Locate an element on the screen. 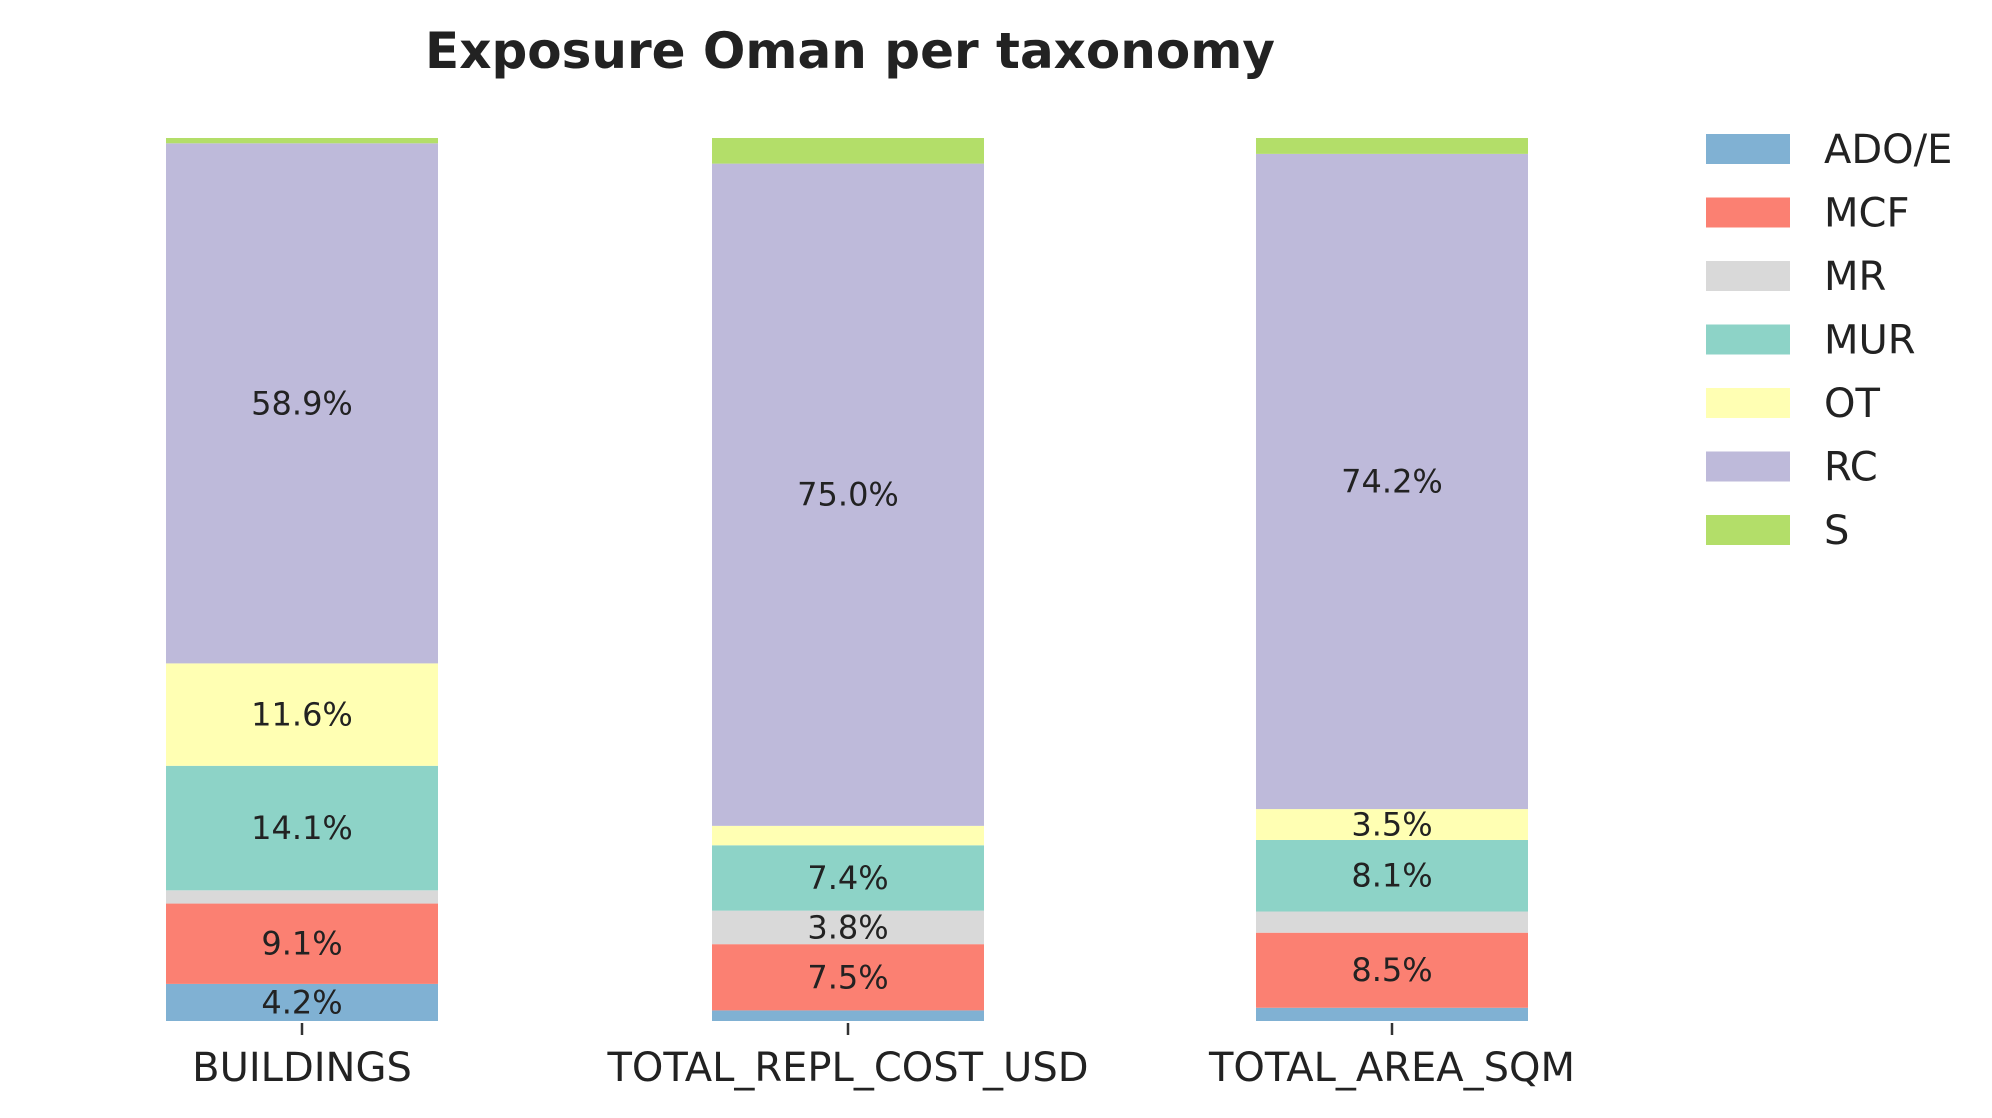 This screenshot has width=1992, height=1118. bar-segment-total-repl-cost-usd-mcf is located at coordinates (848, 977).